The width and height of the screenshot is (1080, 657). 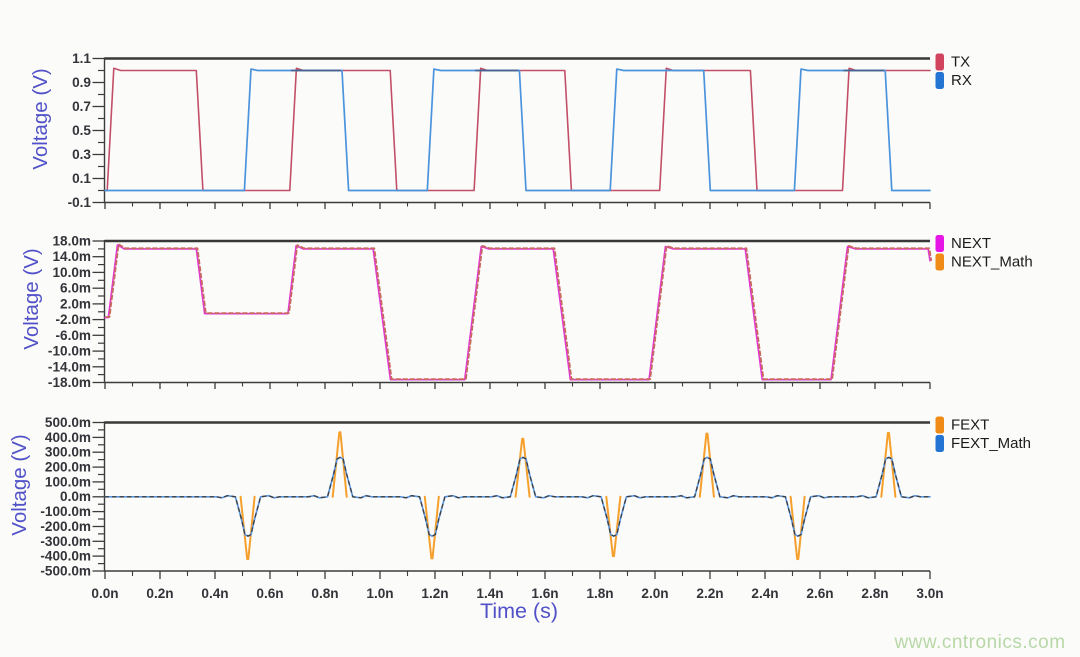 What do you see at coordinates (489, 593) in the screenshot?
I see `svg-text: 1.4n` at bounding box center [489, 593].